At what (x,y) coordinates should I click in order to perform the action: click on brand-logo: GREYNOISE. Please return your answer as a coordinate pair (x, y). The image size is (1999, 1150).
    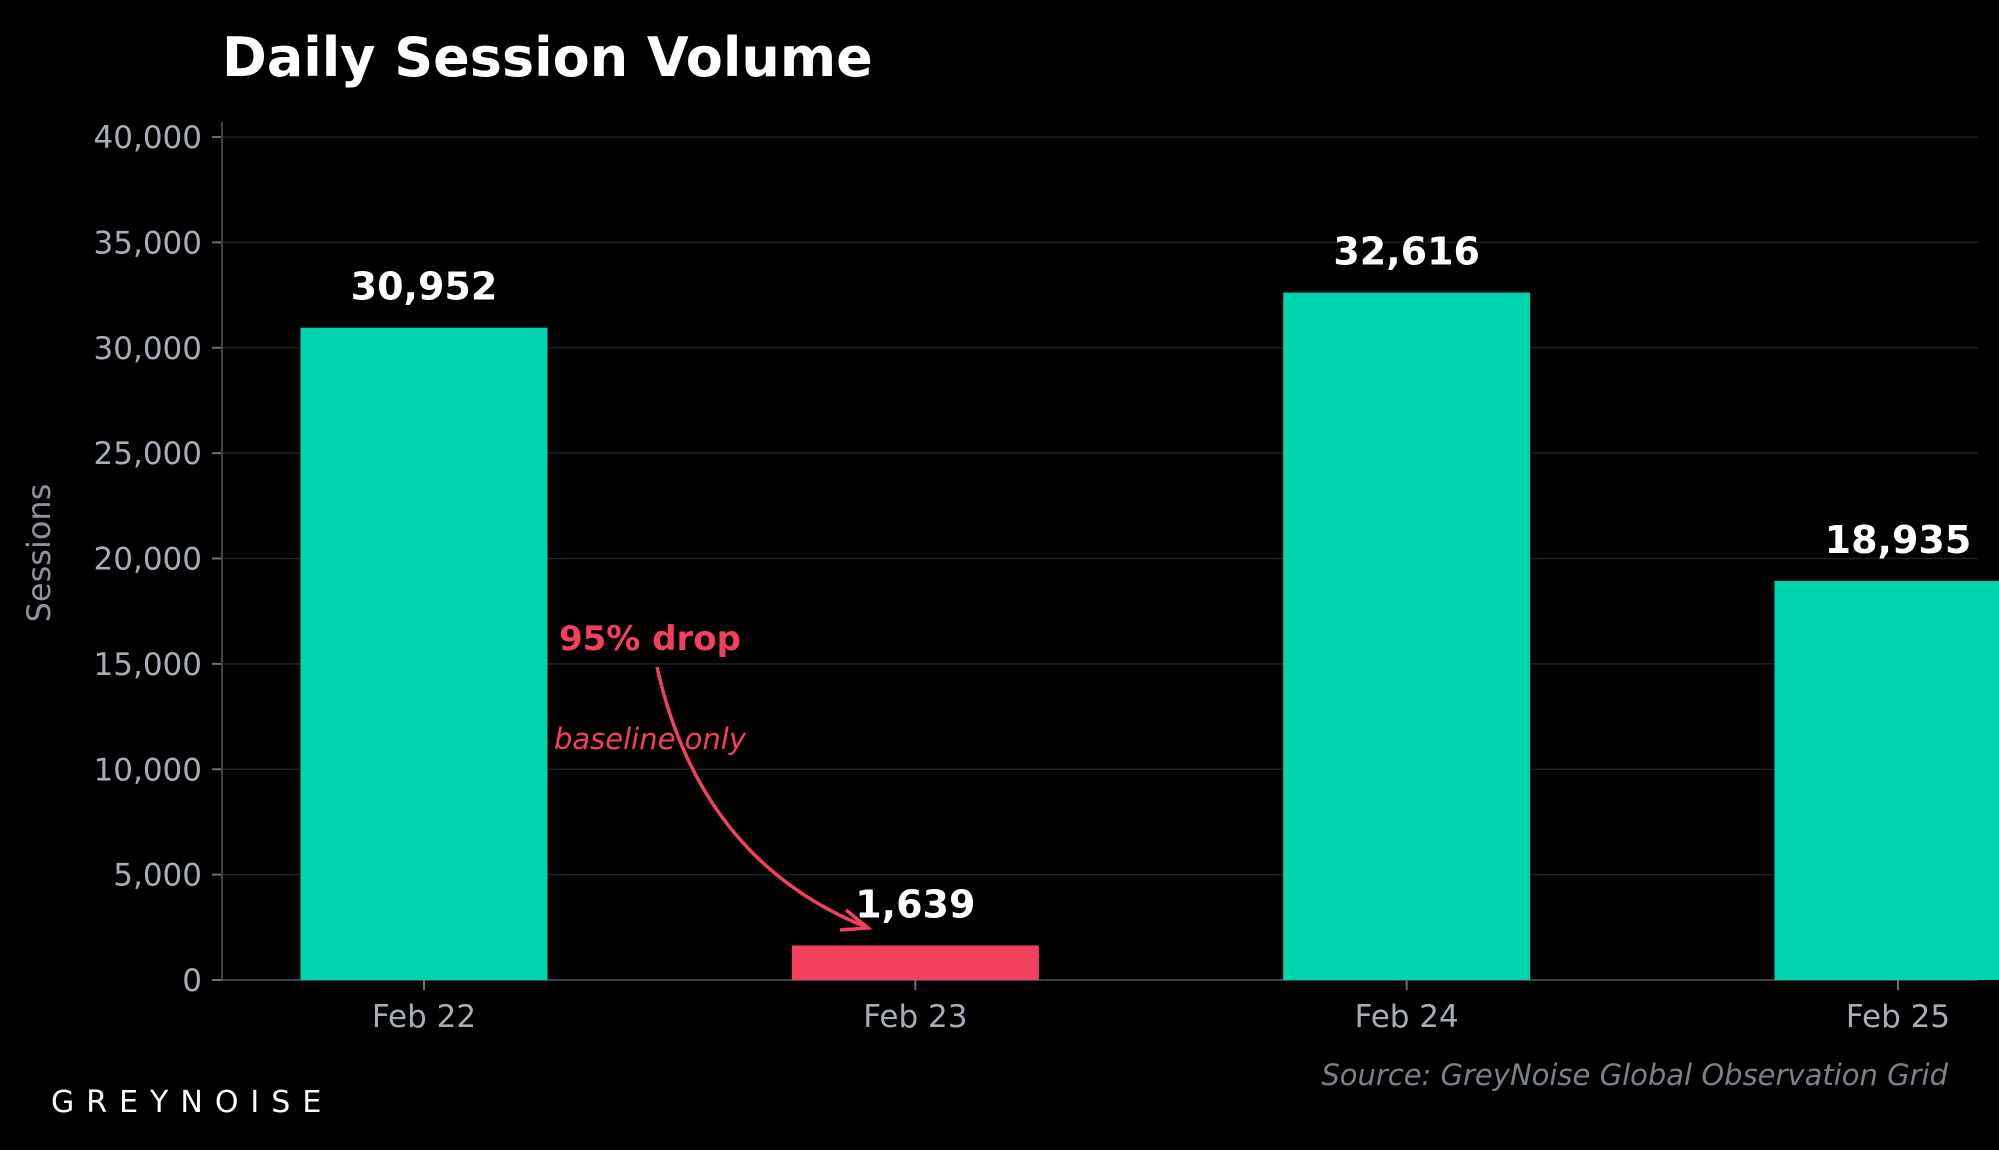
    Looking at the image, I should click on (192, 1102).